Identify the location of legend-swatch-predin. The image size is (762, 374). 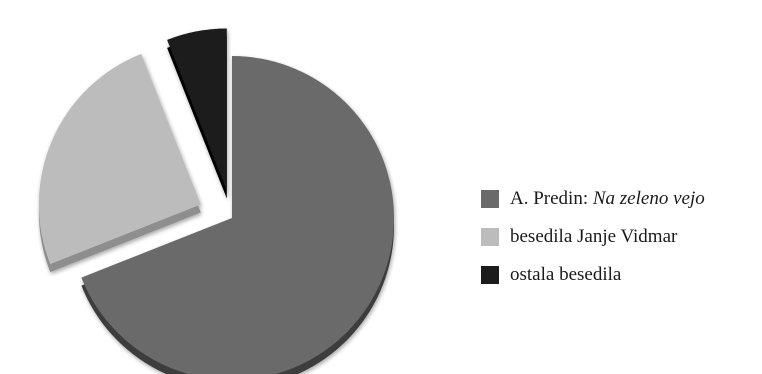
(490, 199).